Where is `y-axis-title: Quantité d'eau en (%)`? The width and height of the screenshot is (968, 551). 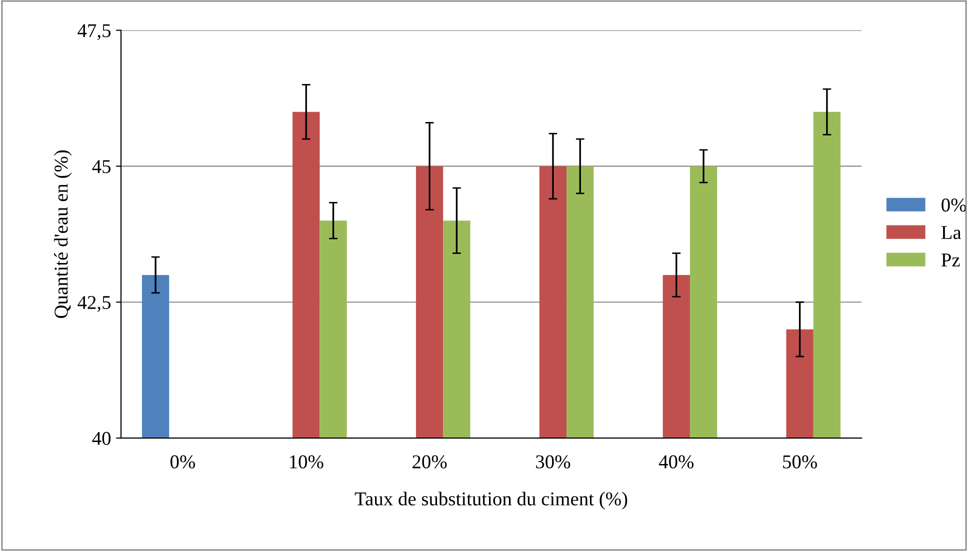
y-axis-title: Quantité d'eau en (%) is located at coordinates (63, 234).